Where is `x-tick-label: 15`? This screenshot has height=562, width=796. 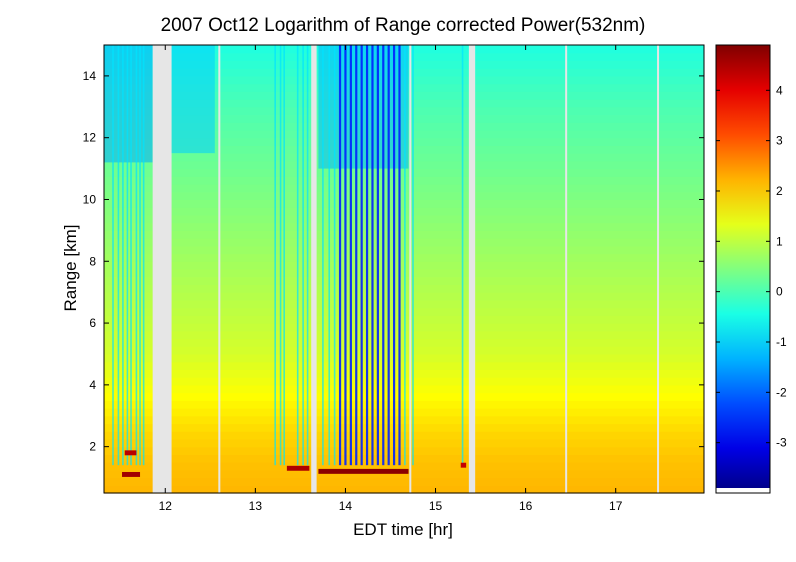 x-tick-label: 15 is located at coordinates (436, 506).